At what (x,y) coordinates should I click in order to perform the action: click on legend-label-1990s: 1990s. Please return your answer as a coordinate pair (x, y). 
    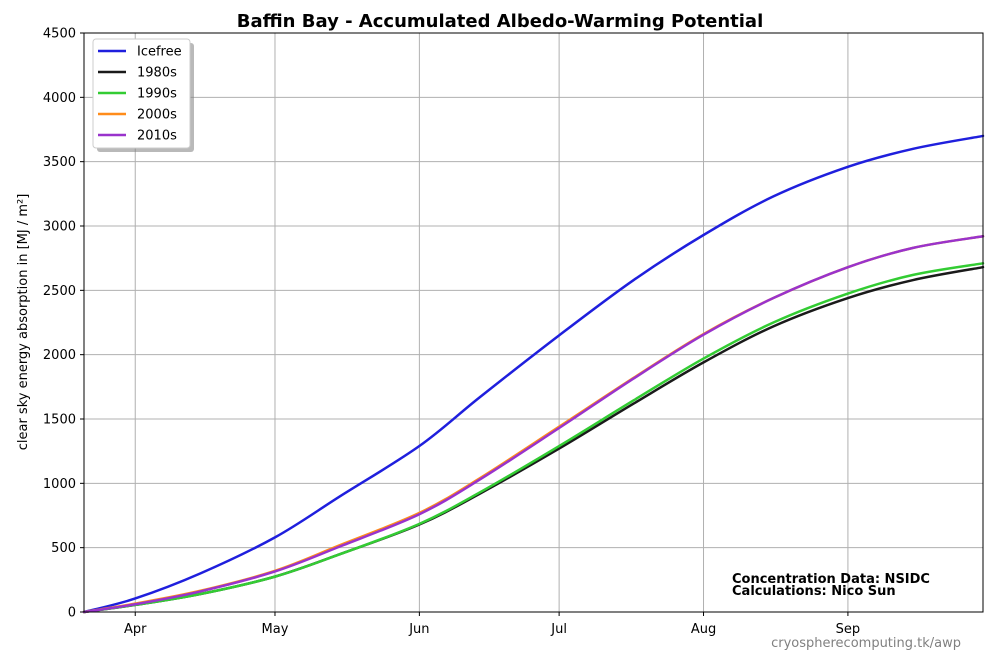
    Looking at the image, I should click on (157, 94).